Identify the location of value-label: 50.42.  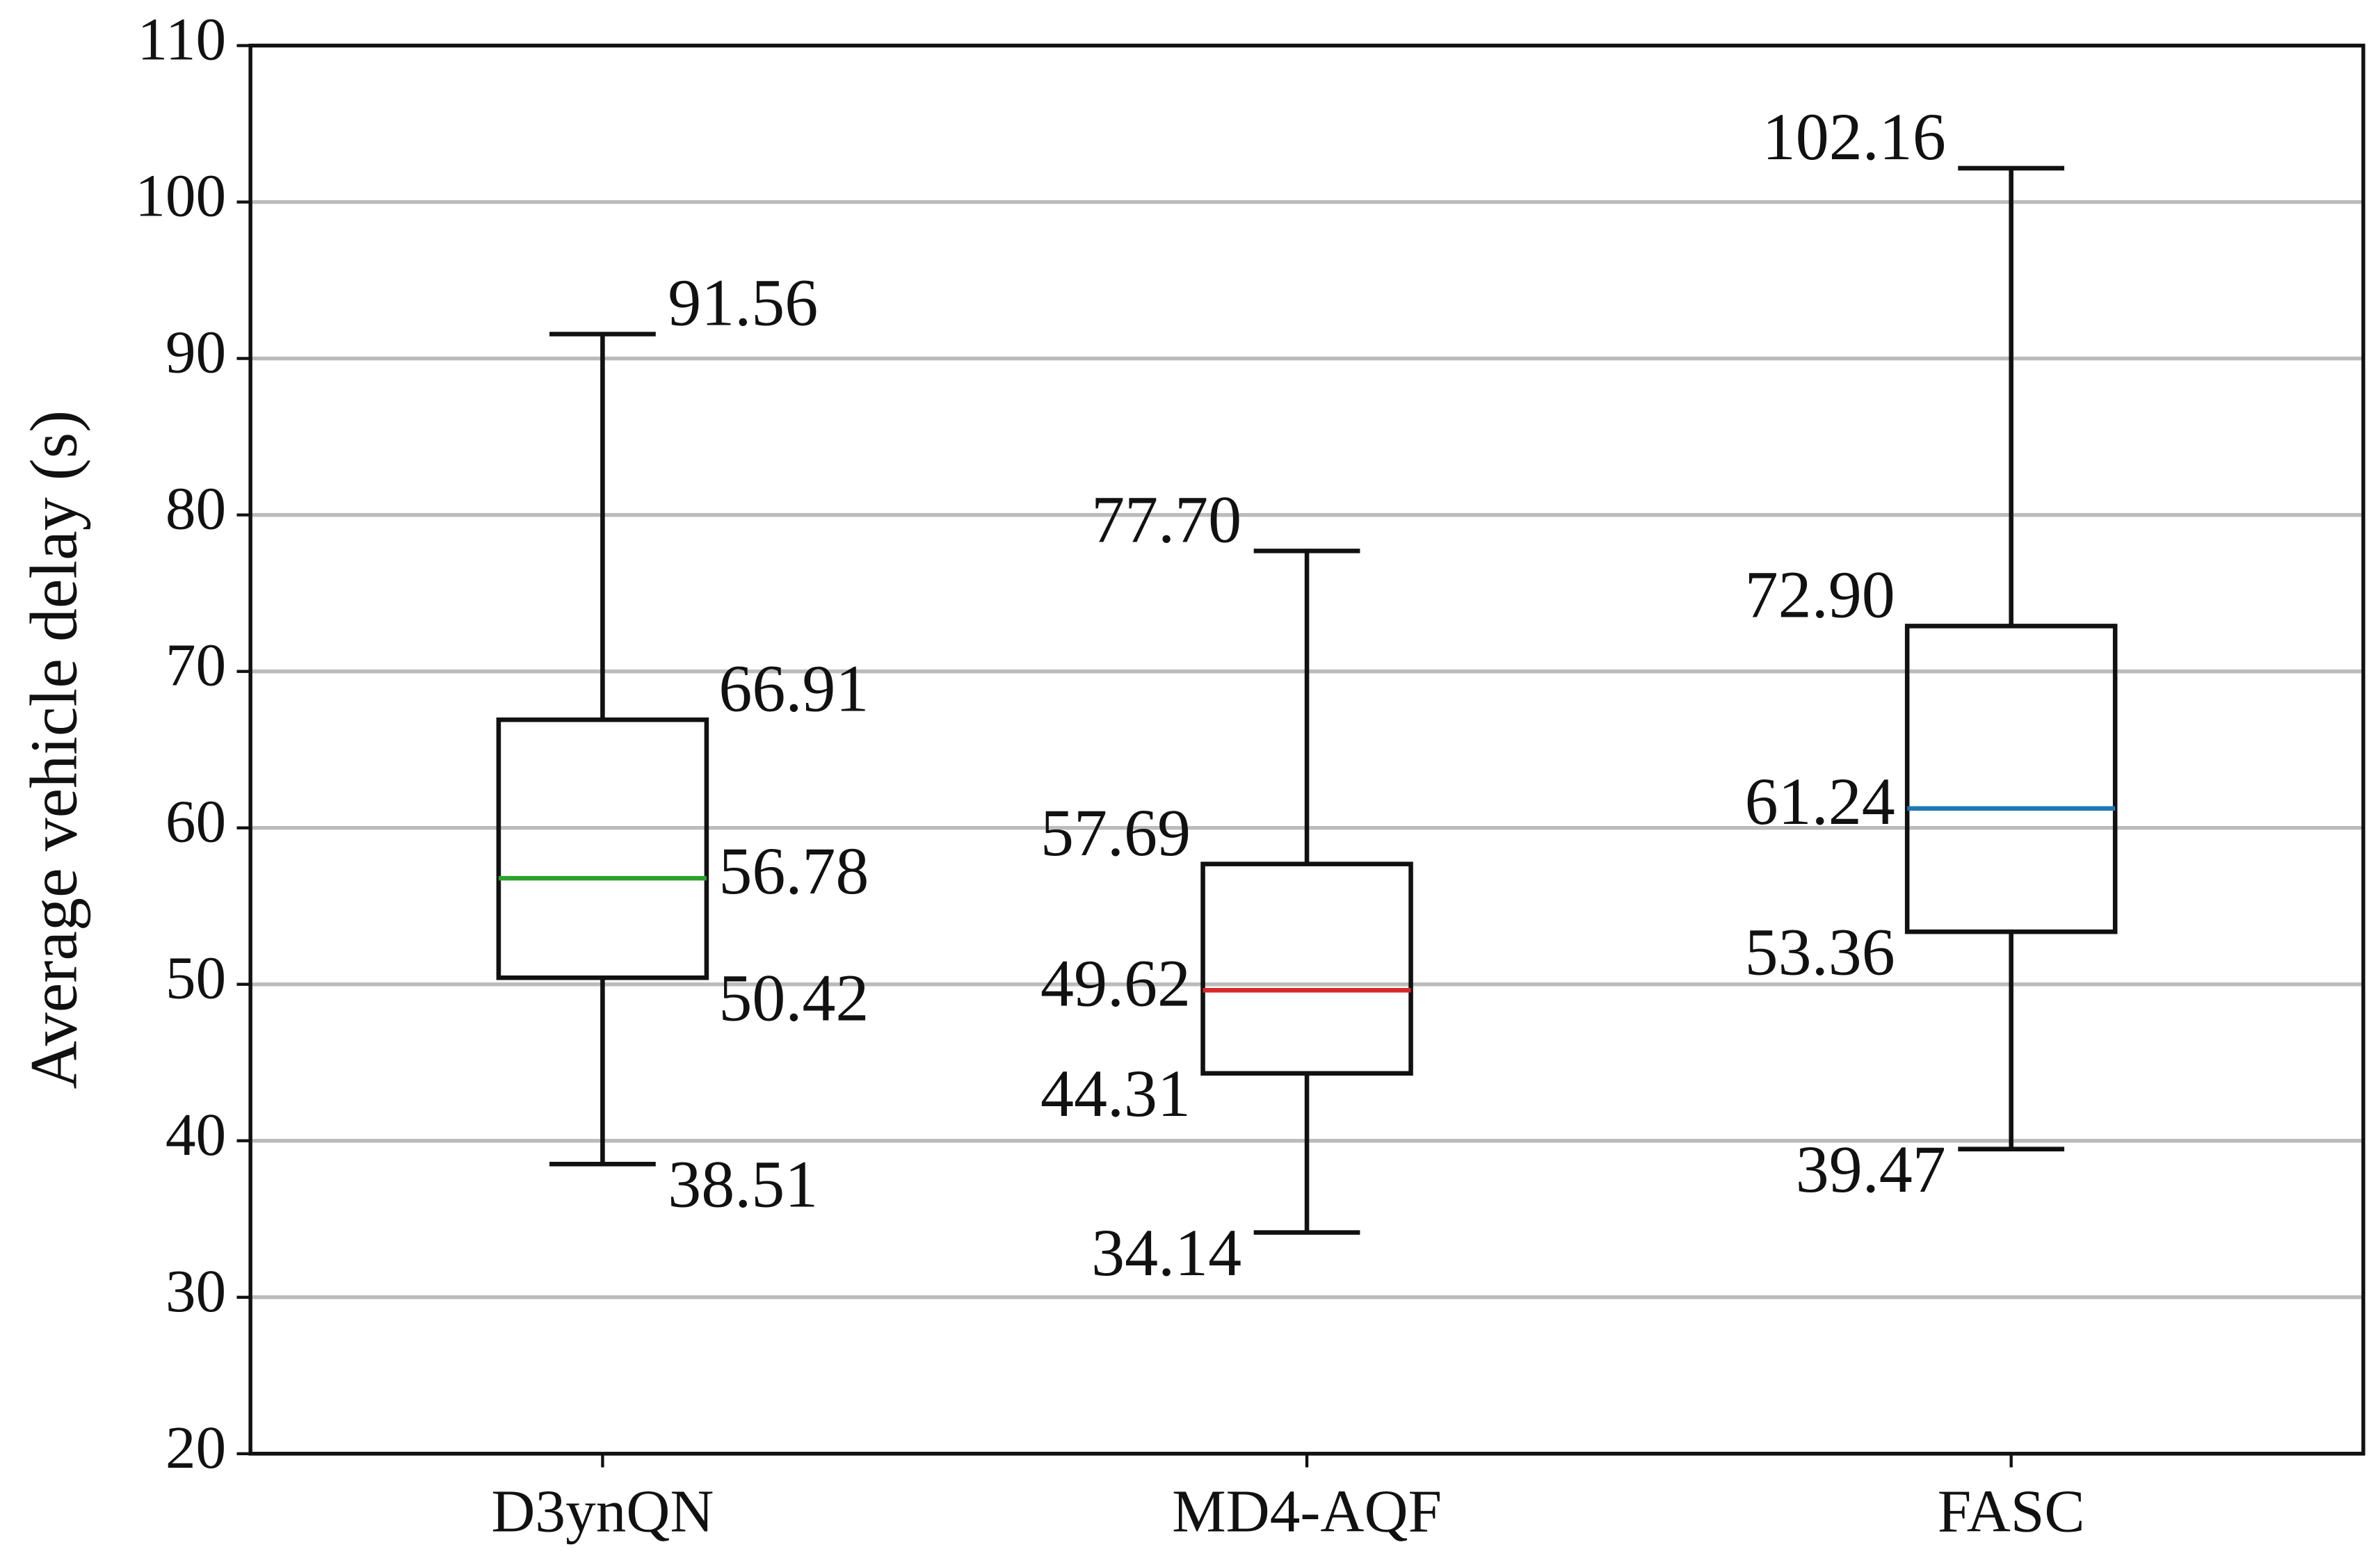
(793, 998).